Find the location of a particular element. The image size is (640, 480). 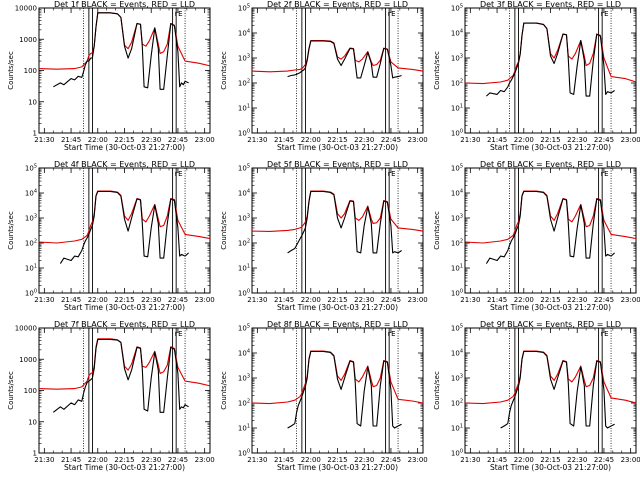

panel-title: Det 5f BLACK = Events, RED = LLD is located at coordinates (337, 164).